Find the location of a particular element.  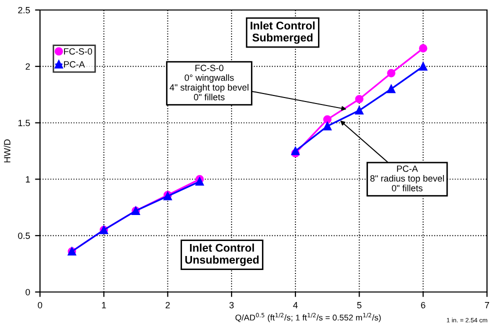

x-tick-label: 5 is located at coordinates (359, 305).